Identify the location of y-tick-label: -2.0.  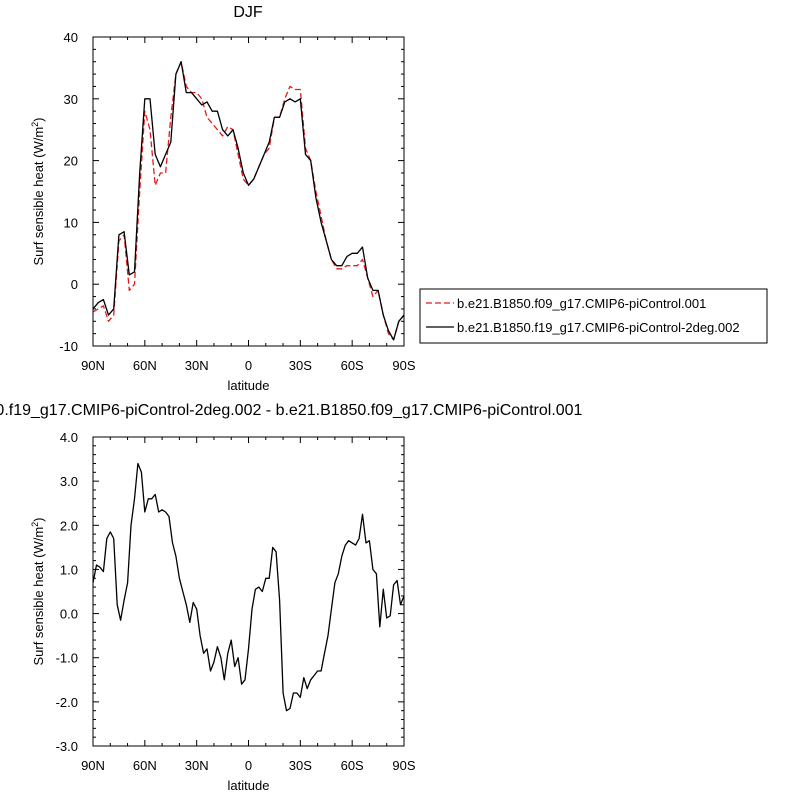
(67, 702).